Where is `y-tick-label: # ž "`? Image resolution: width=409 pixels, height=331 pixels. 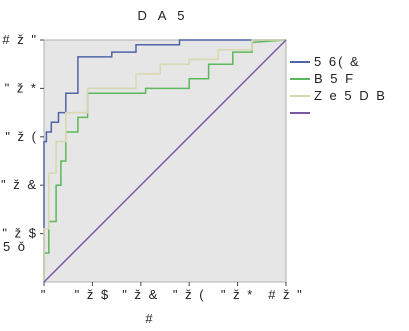 y-tick-label: # ž " is located at coordinates (20, 39).